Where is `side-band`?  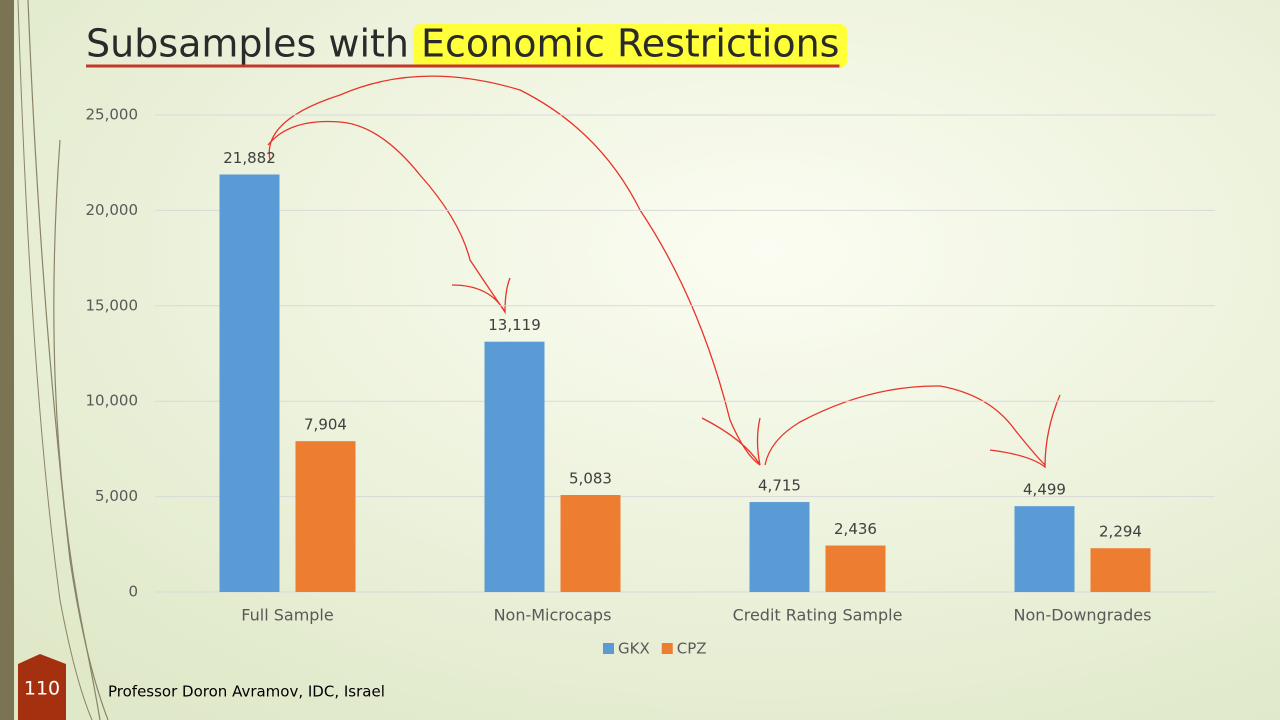
side-band is located at coordinates (7, 360).